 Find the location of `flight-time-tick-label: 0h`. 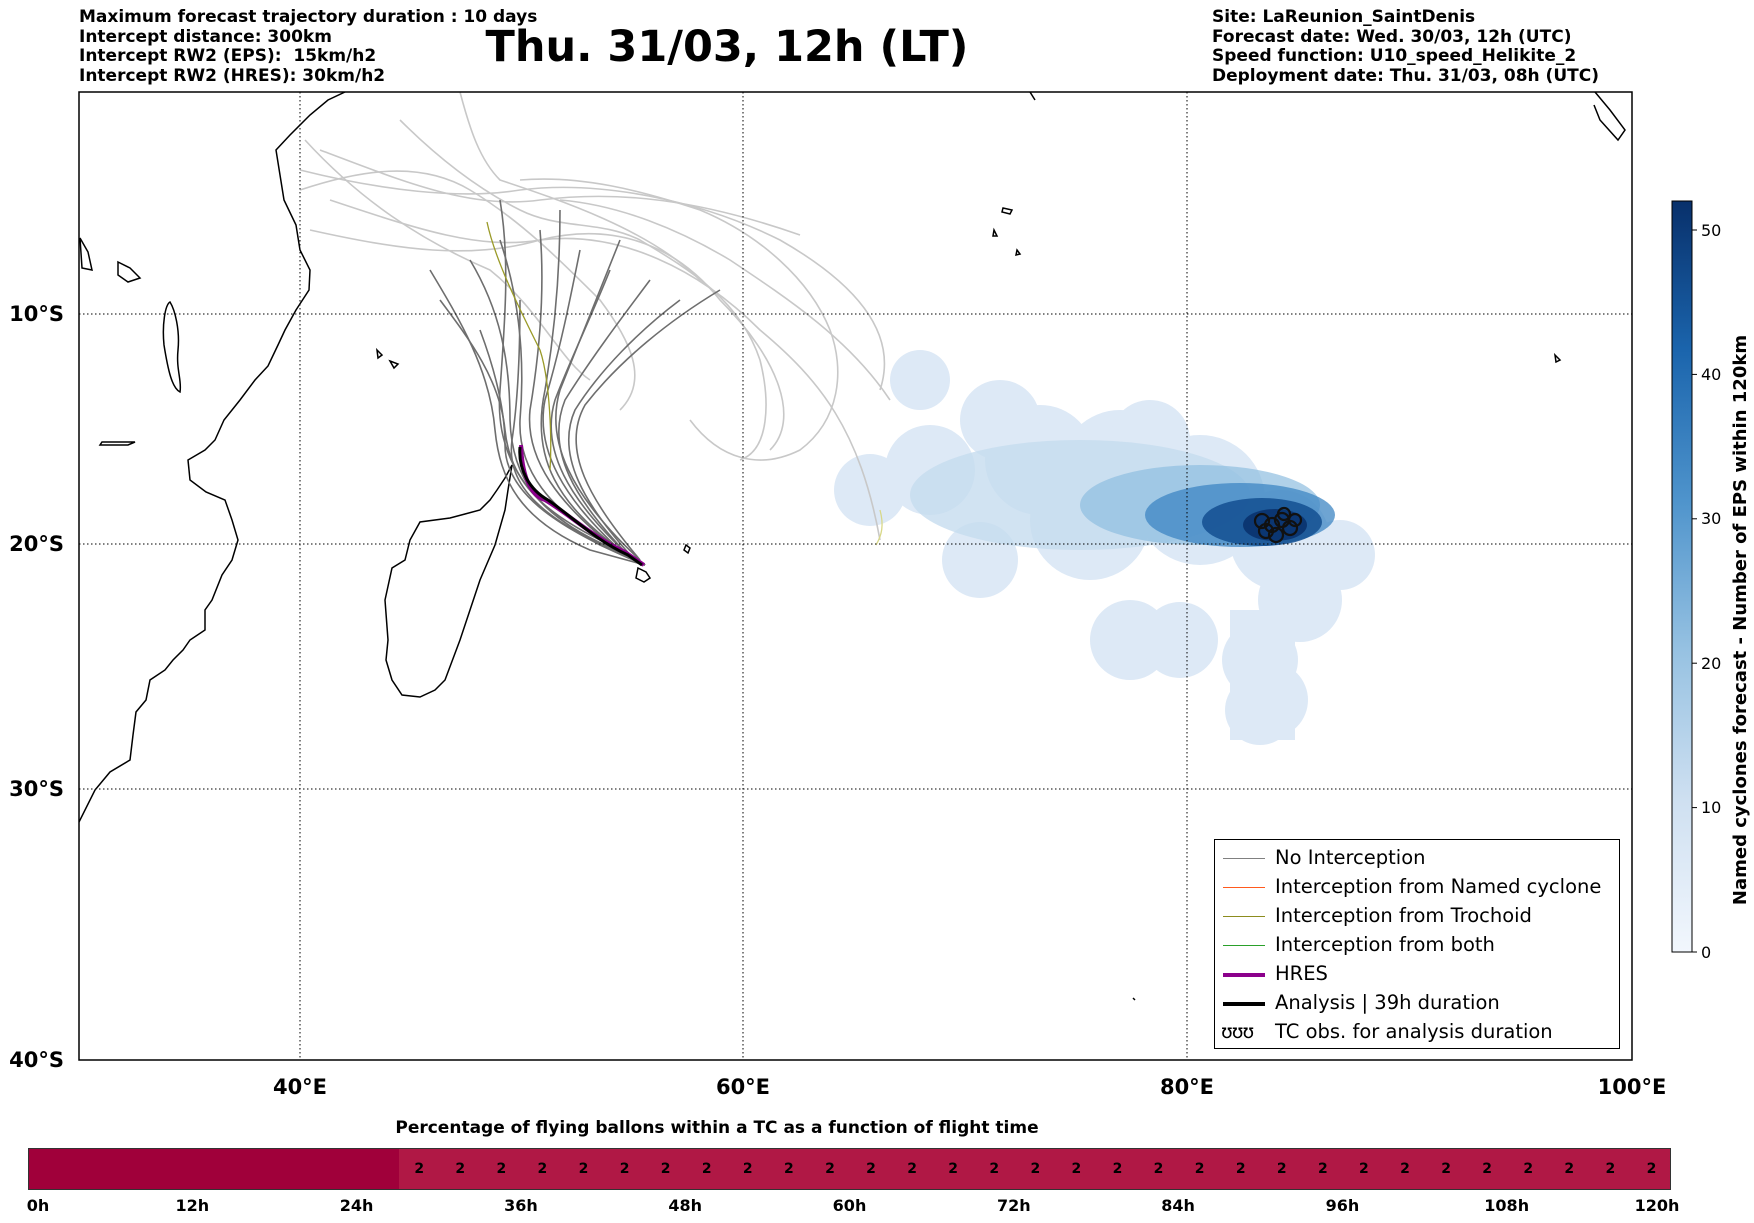

flight-time-tick-label: 0h is located at coordinates (38, 1205).